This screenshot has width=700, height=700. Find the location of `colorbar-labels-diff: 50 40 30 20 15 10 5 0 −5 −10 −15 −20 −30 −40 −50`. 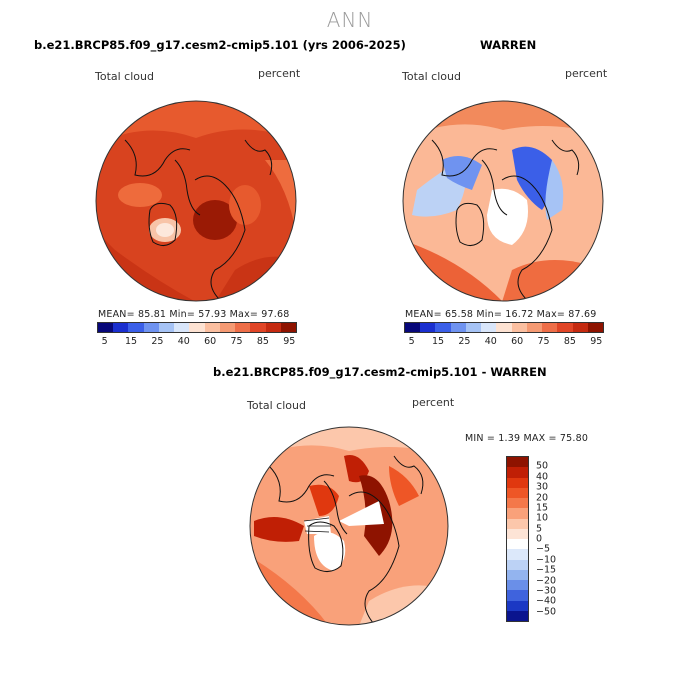

colorbar-labels-diff: 50 40 30 20 15 10 5 0 −5 −10 −15 −20 −30 −40 −50 is located at coordinates (556, 539).